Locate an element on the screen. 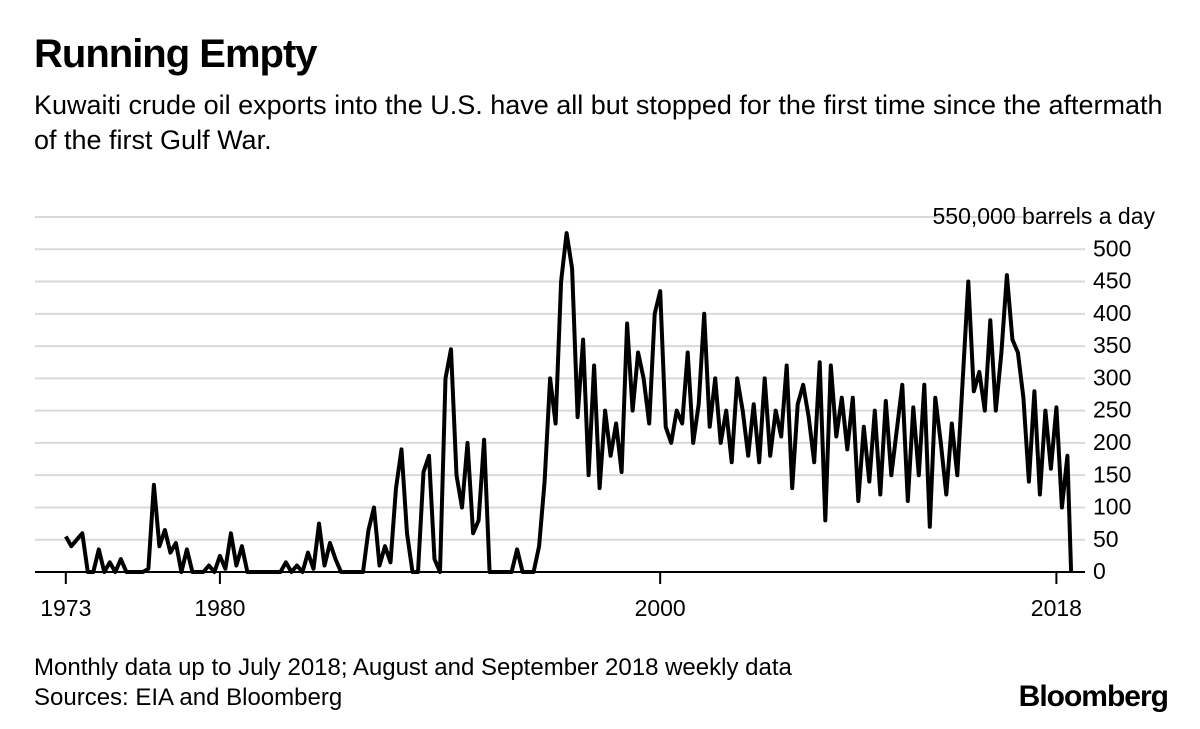  x-tick-label: 1980 is located at coordinates (219, 608).